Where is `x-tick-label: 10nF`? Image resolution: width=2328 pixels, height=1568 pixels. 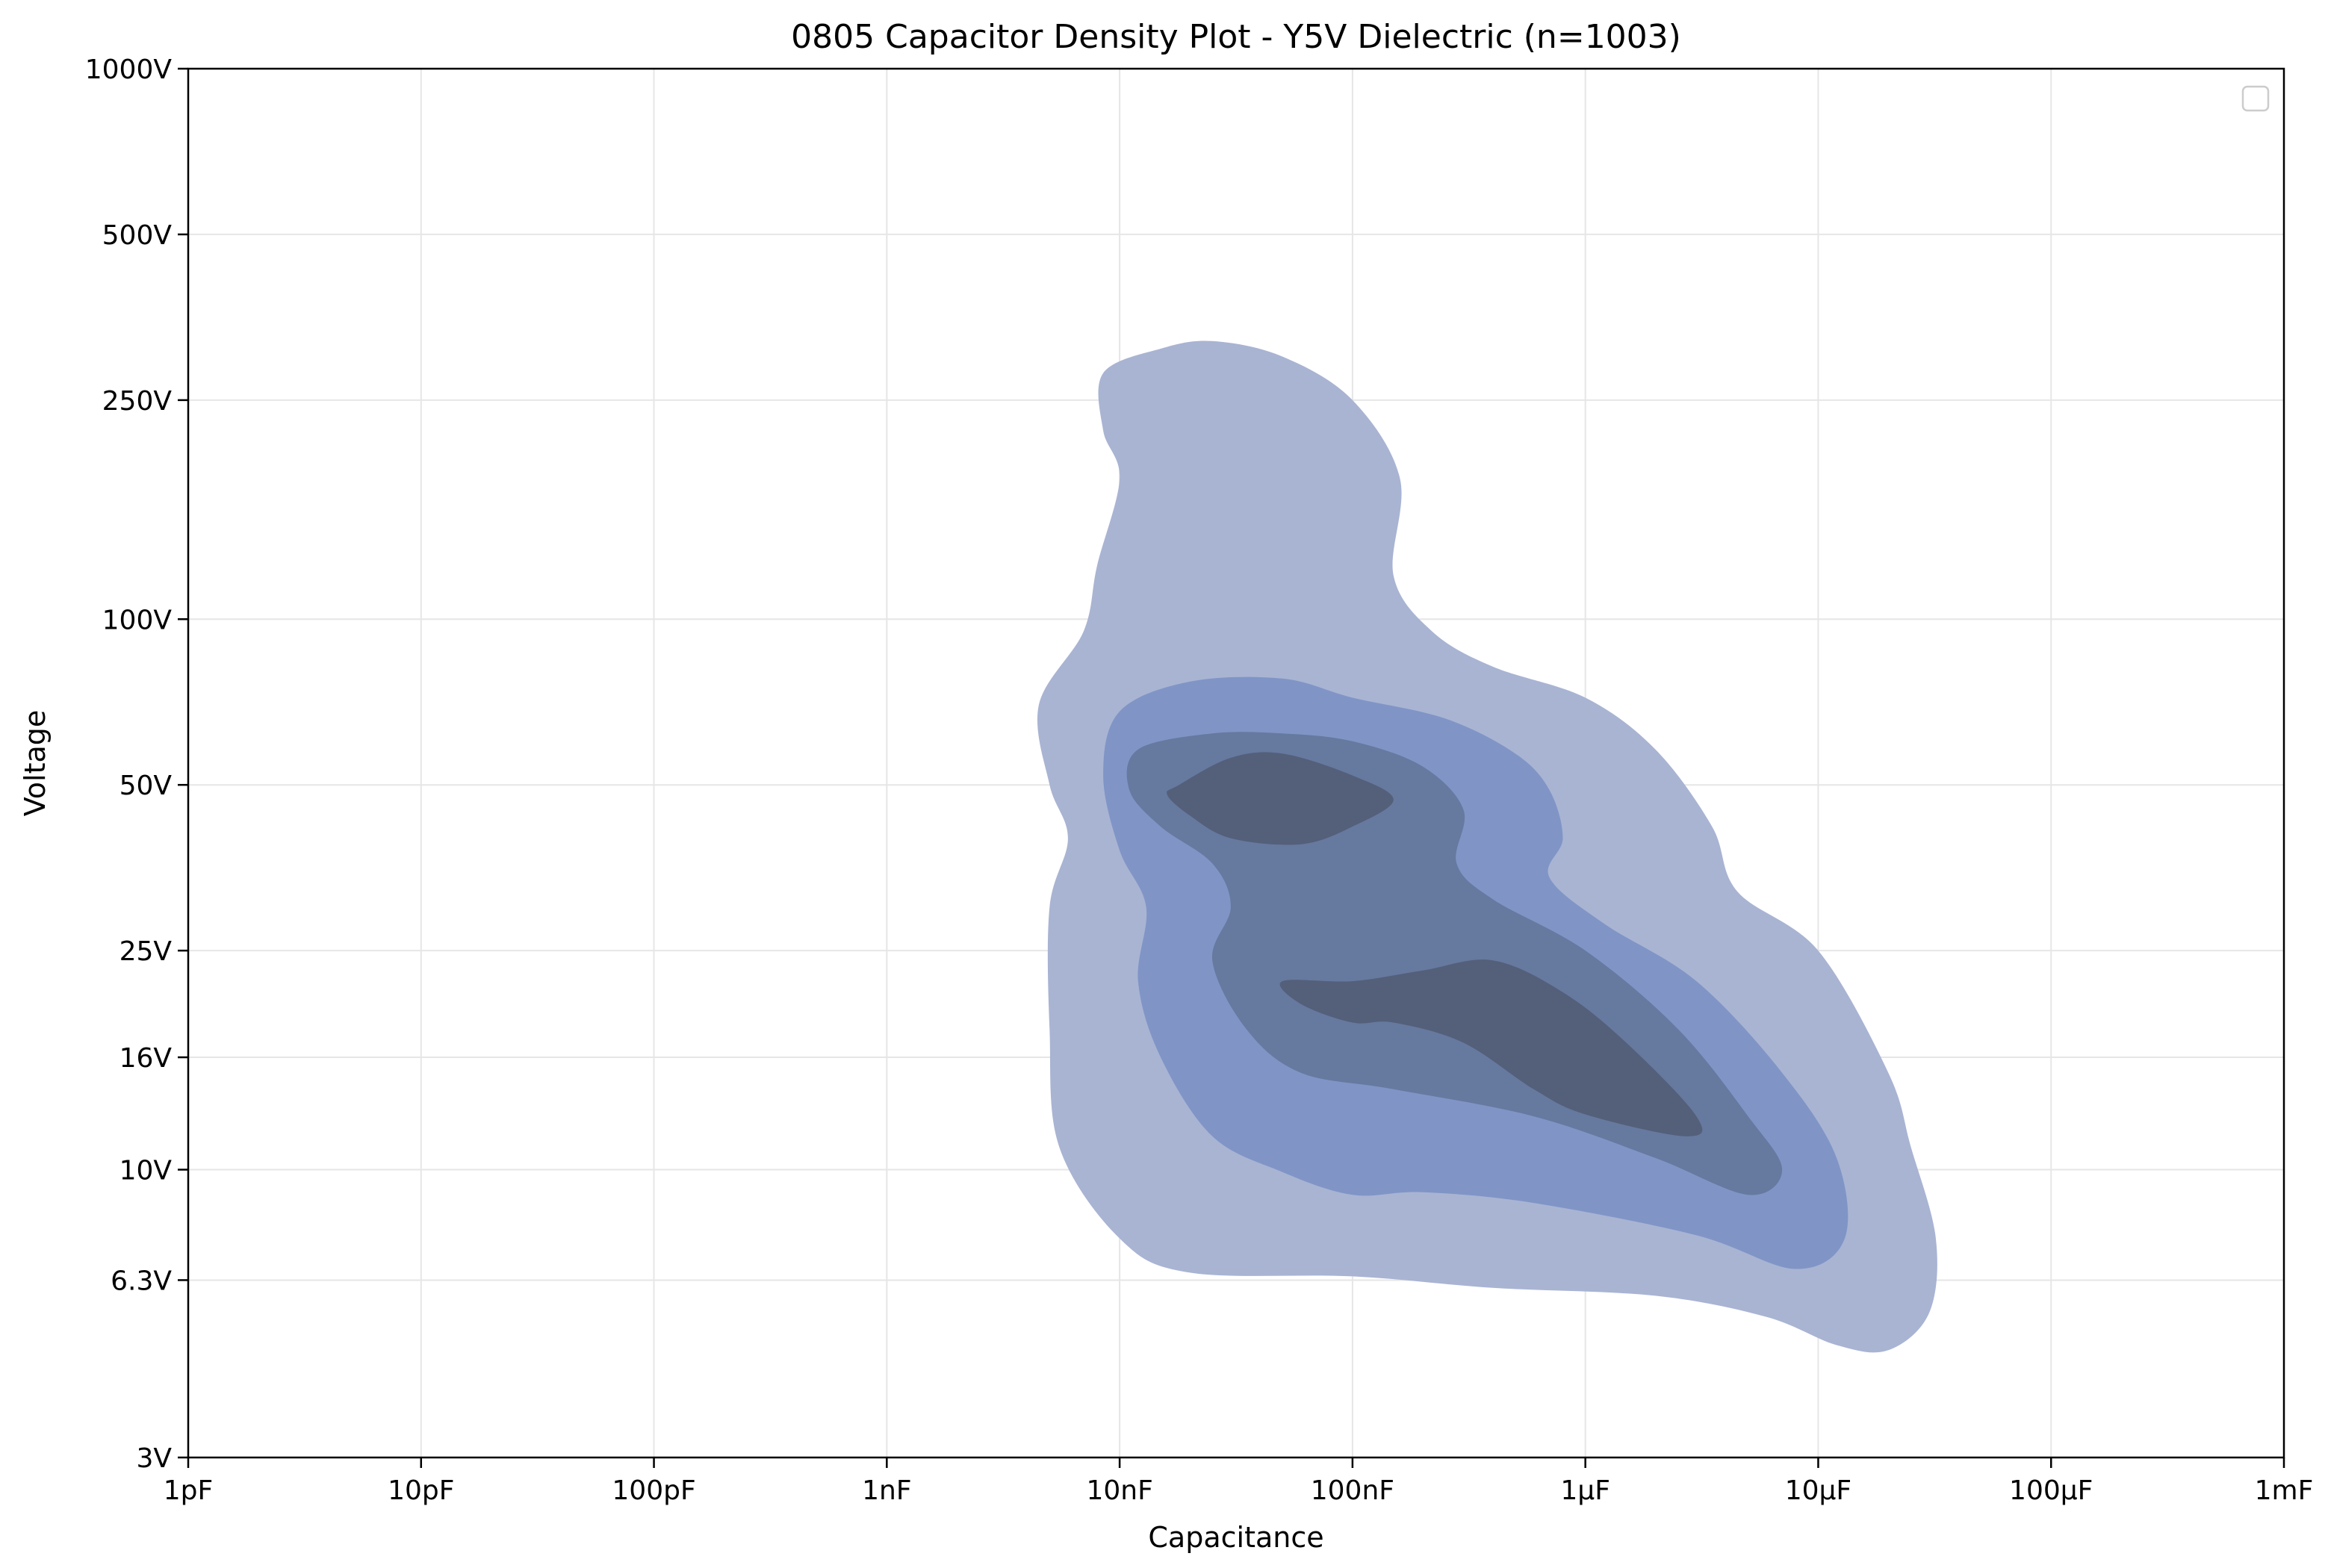 x-tick-label: 10nF is located at coordinates (1119, 1490).